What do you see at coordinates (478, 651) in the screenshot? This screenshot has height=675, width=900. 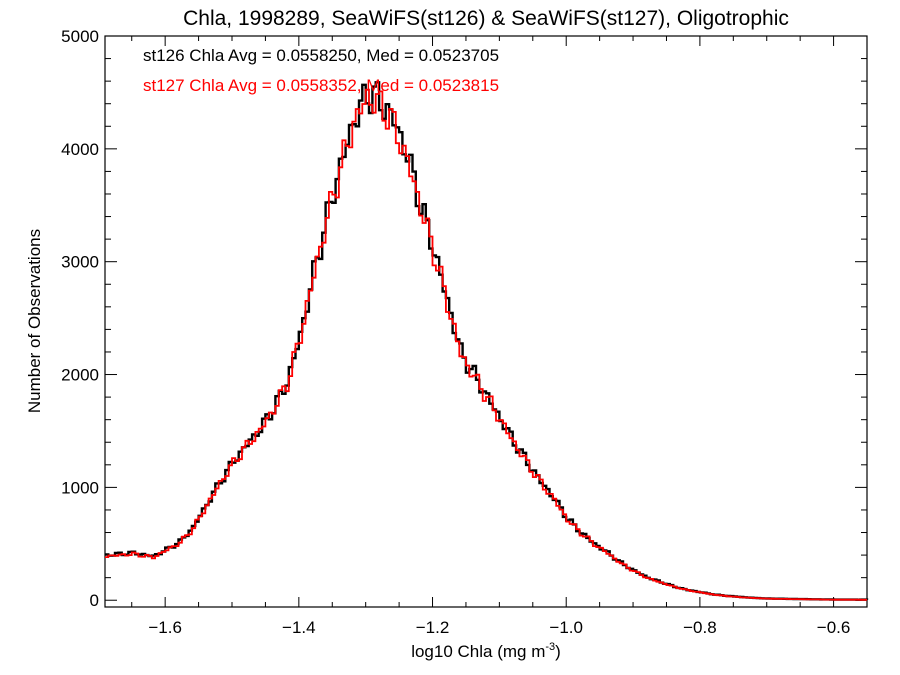 I see `x-axis-label-main: log10 Chla (mg m` at bounding box center [478, 651].